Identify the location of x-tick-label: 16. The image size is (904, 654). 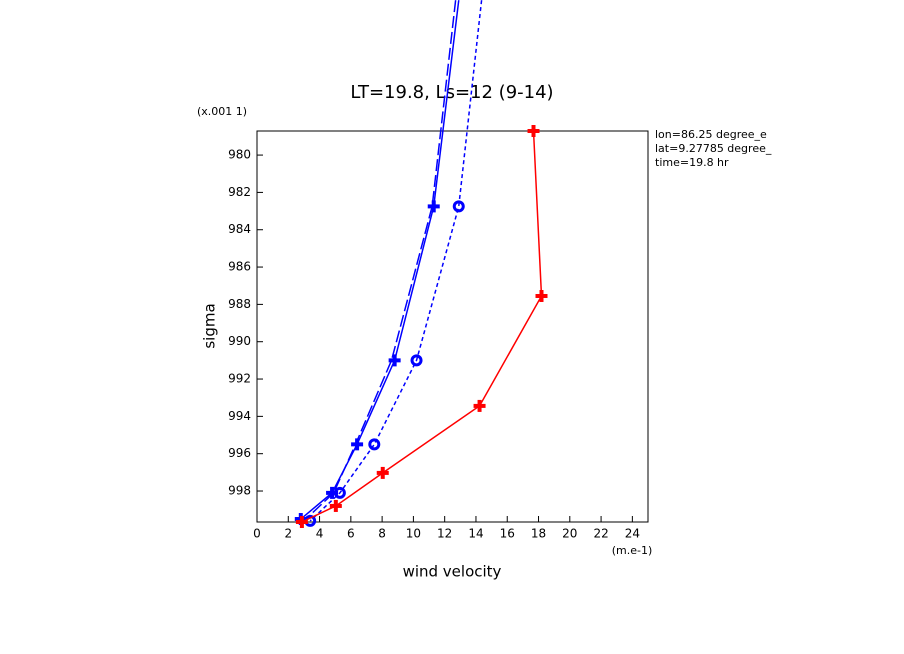
(507, 534).